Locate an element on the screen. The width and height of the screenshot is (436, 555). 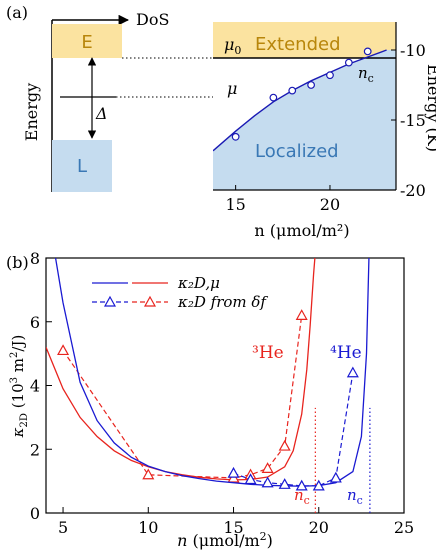
localized-band-block is located at coordinates (82, 166).